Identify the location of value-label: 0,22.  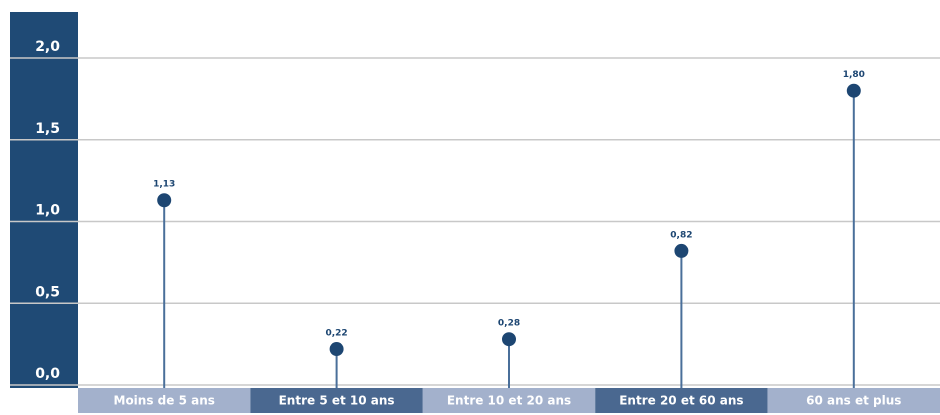
(336, 334).